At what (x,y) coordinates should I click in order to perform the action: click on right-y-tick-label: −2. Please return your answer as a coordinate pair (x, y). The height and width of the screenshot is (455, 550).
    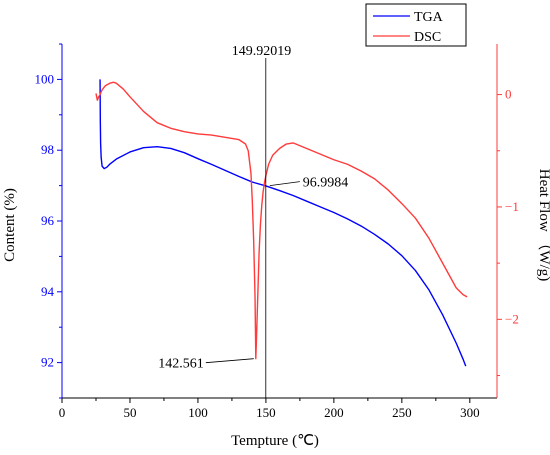
    Looking at the image, I should click on (512, 318).